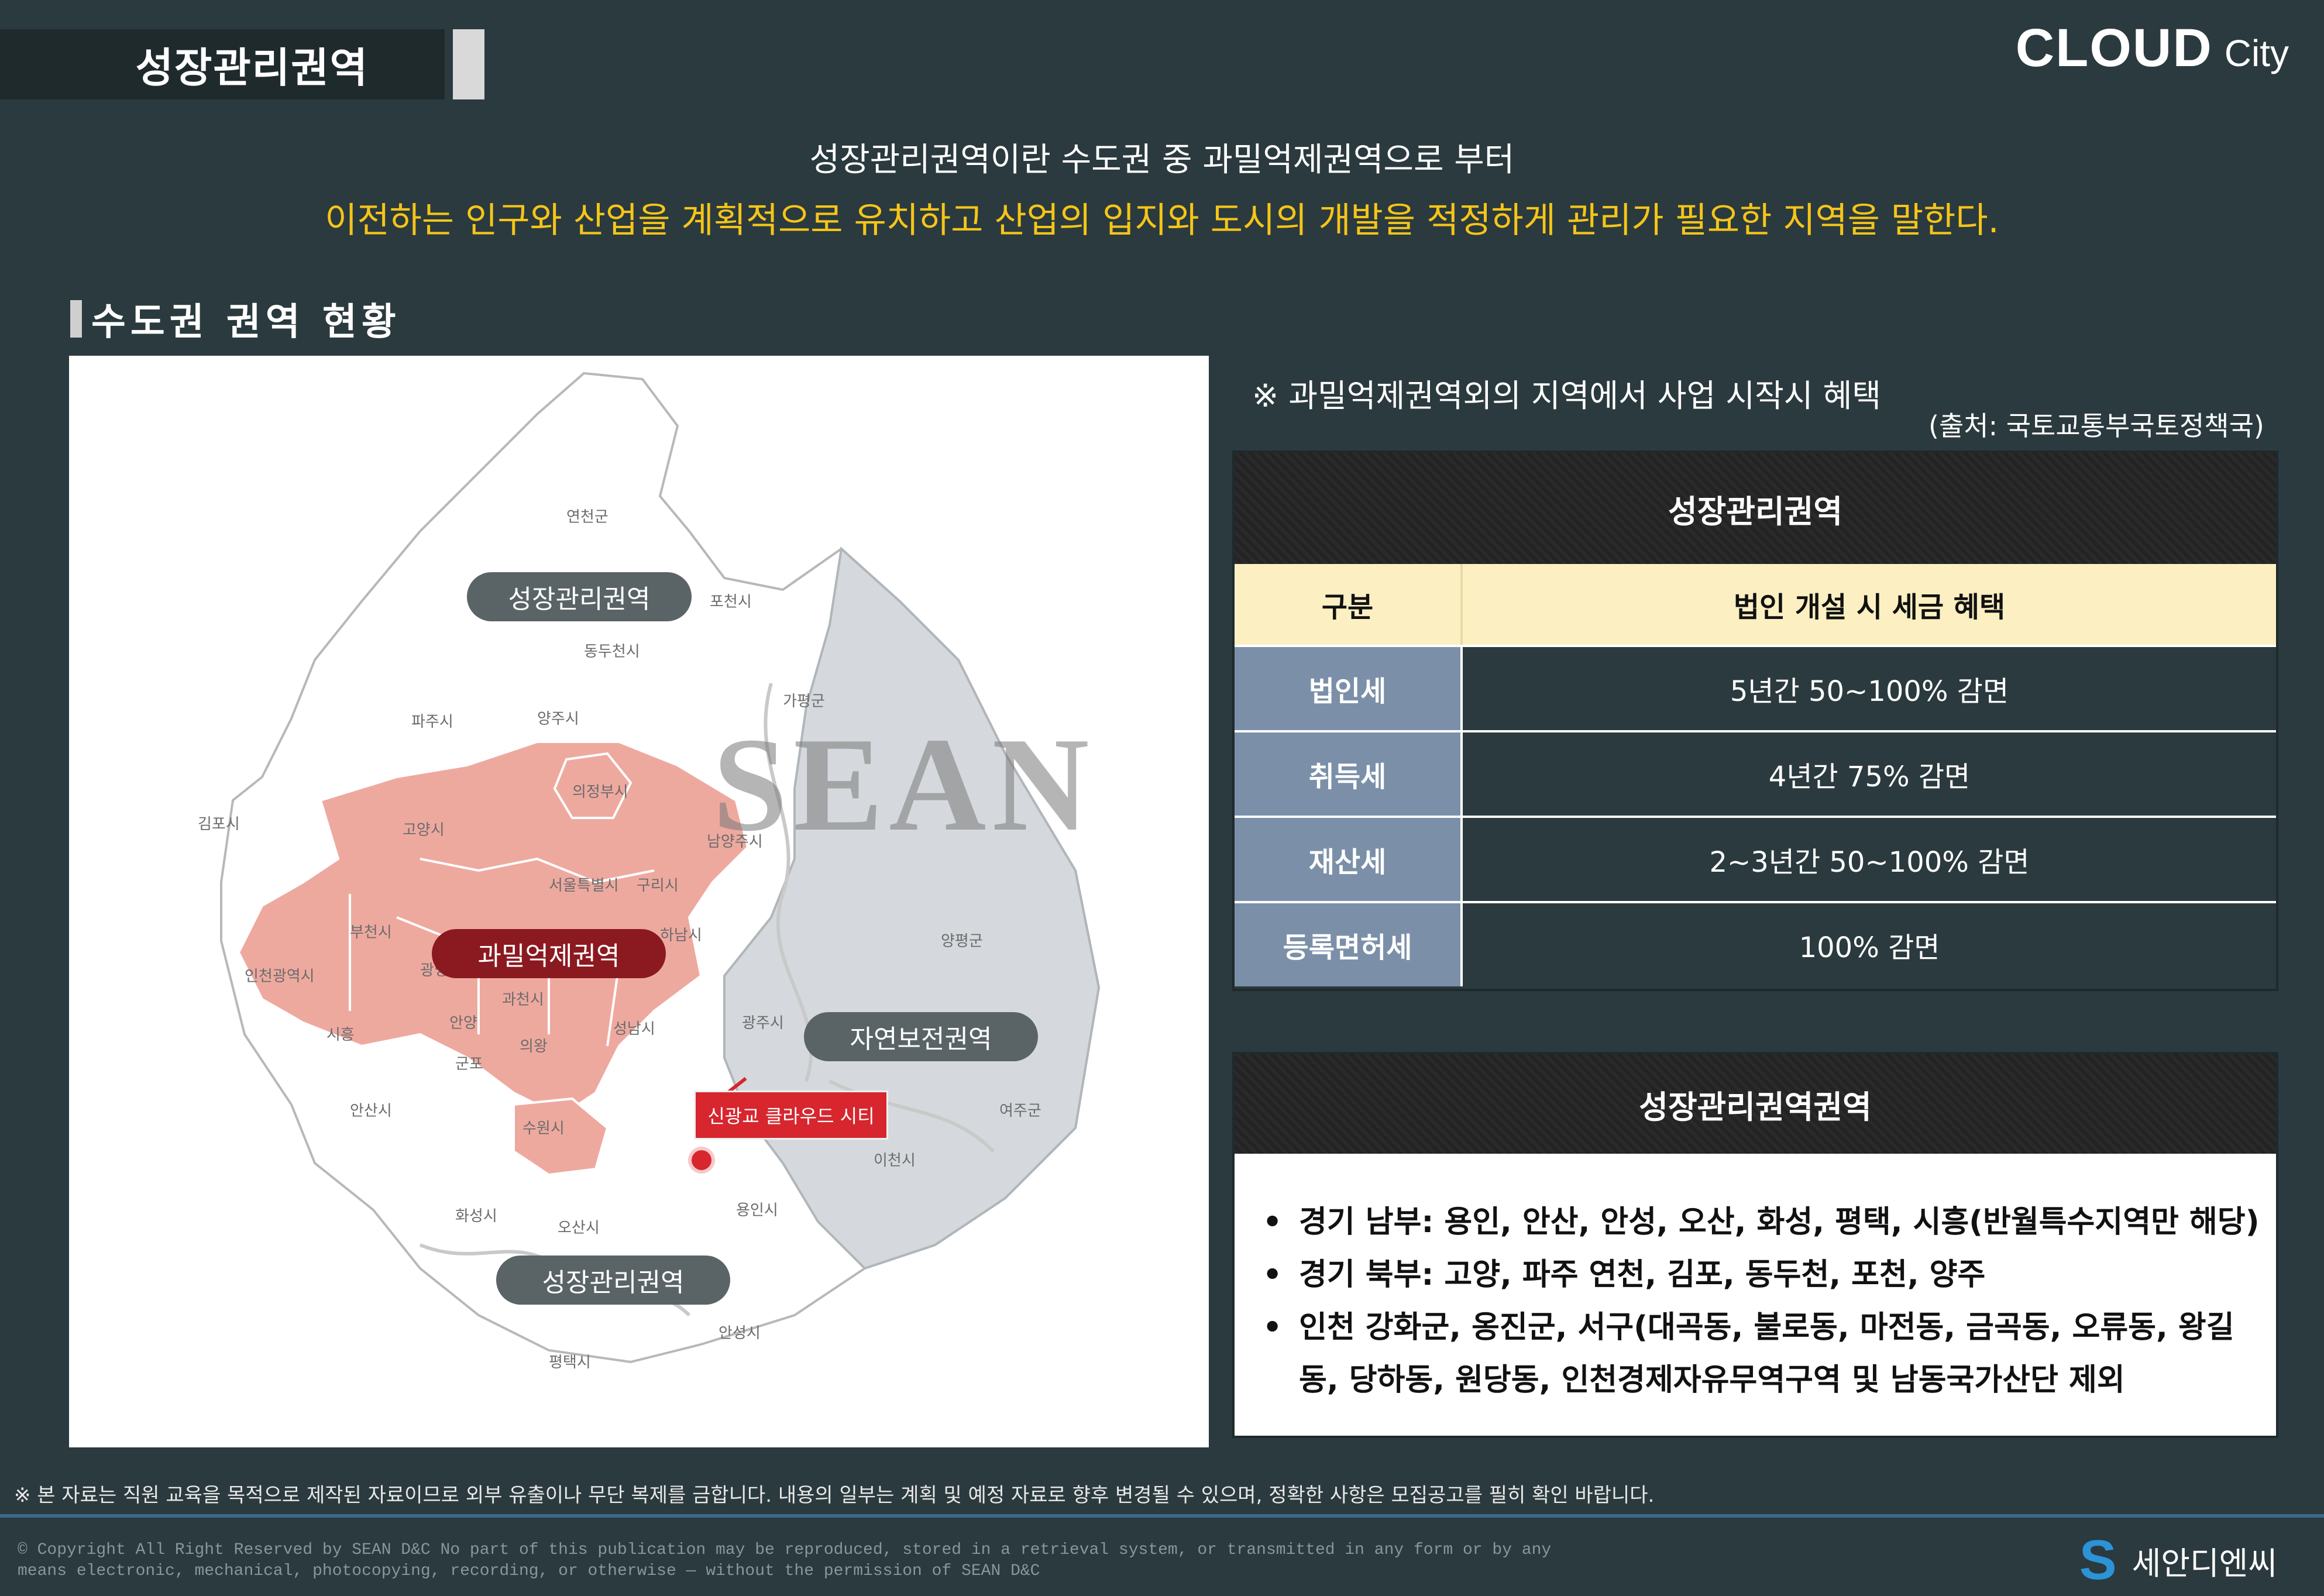 The image size is (2324, 1596). Describe the element at coordinates (962, 942) in the screenshot. I see `city-label: 양평군` at that location.